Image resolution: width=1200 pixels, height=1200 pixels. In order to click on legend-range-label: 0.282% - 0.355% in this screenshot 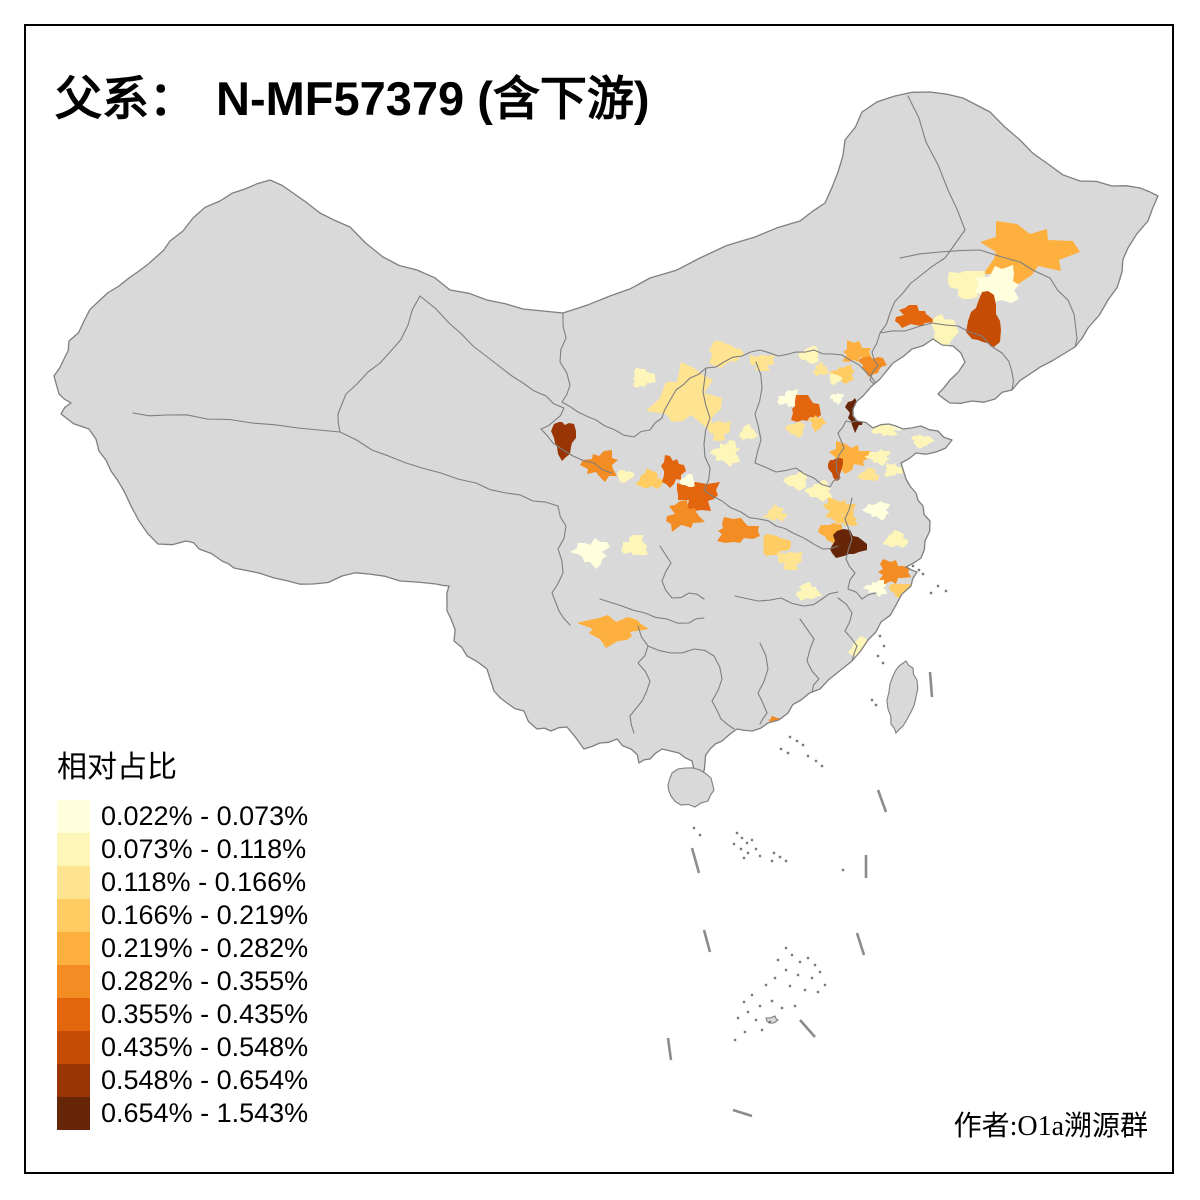, I will do `click(205, 981)`.